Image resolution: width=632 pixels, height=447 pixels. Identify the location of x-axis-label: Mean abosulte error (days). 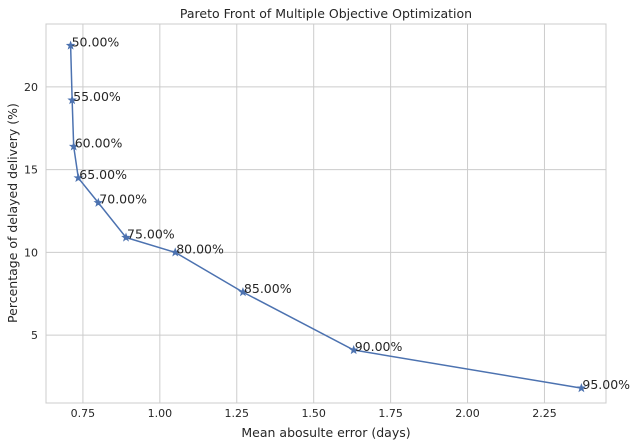
(325, 432).